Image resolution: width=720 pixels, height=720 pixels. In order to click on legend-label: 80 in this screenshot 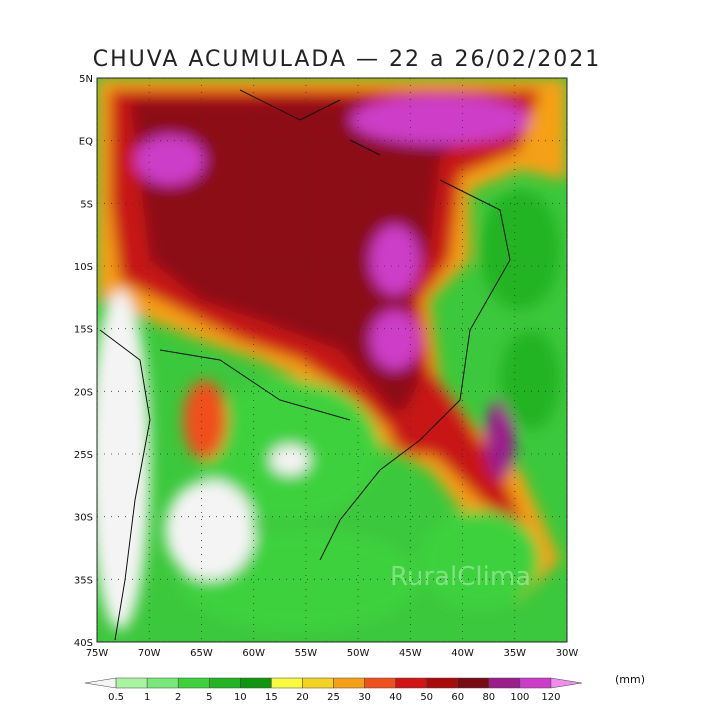, I will do `click(488, 697)`.